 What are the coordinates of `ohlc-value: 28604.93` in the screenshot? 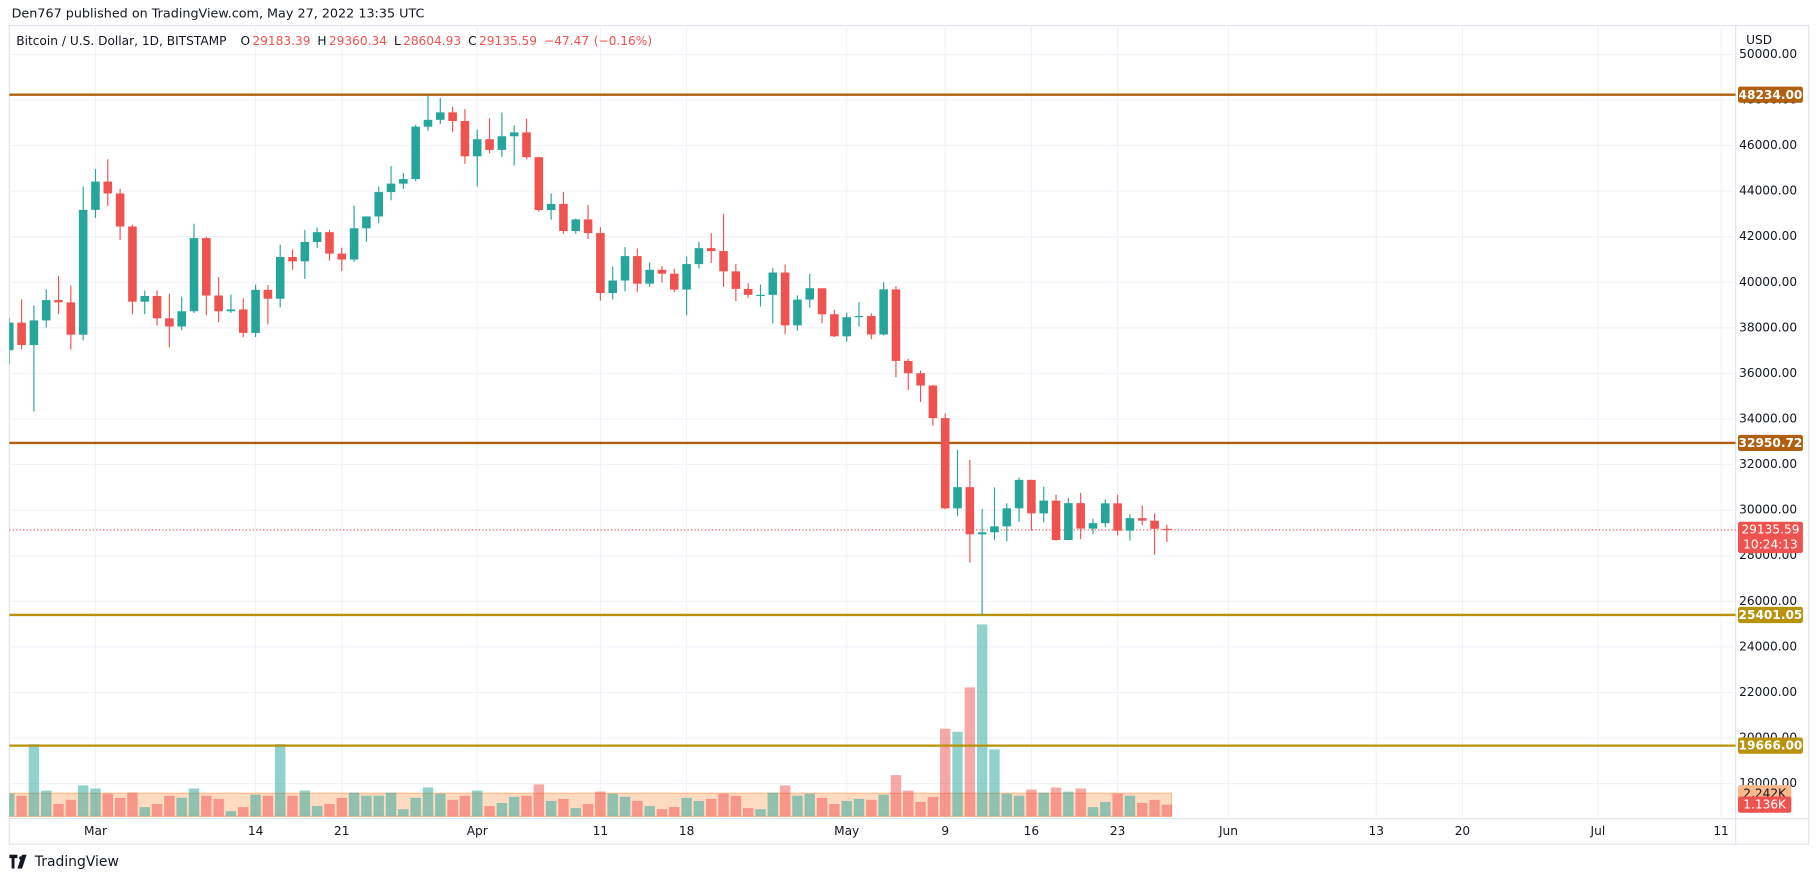 It's located at (432, 41).